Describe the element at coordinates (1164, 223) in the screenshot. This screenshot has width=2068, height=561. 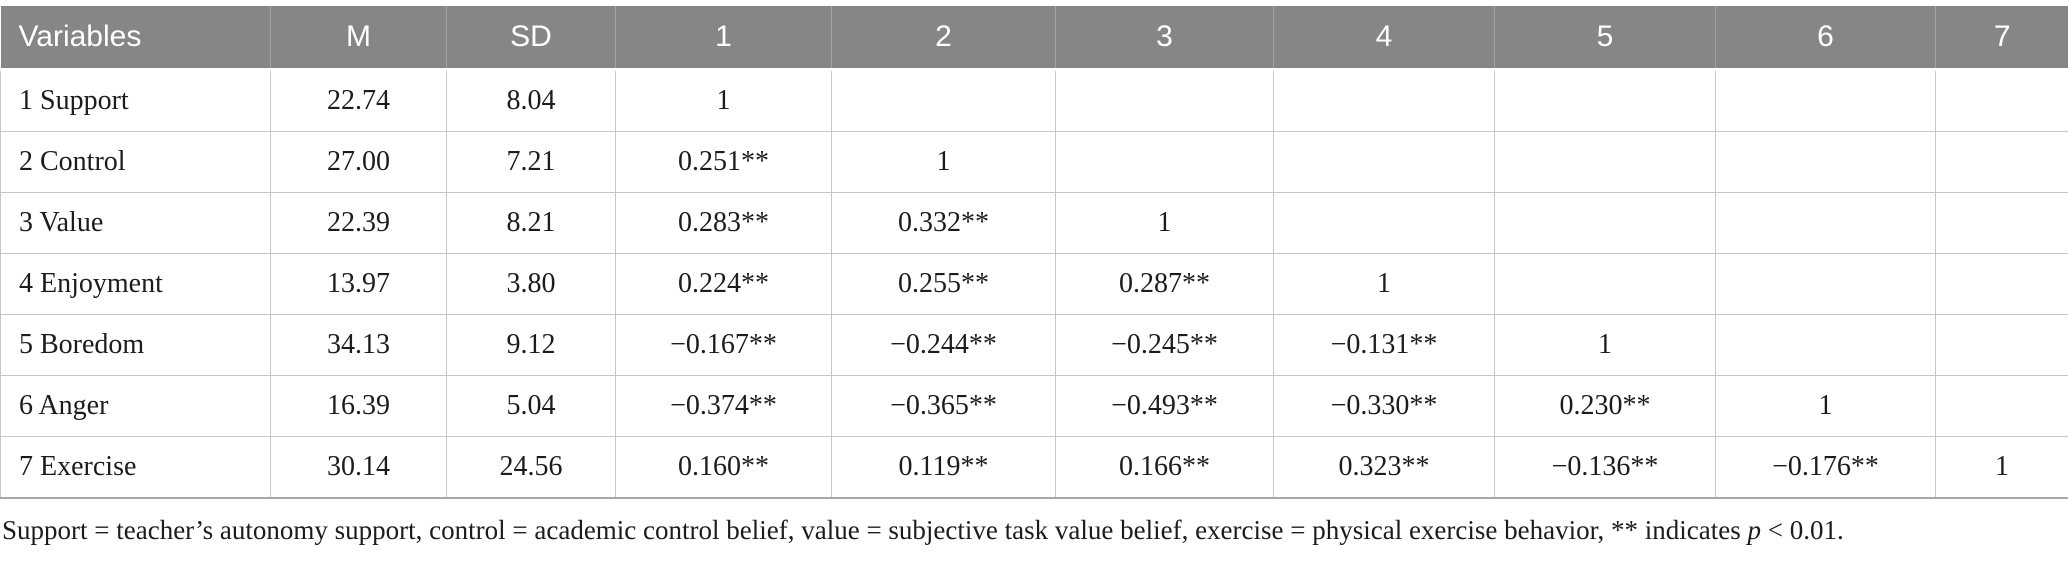
I see `cell-corr-3: 1` at that location.